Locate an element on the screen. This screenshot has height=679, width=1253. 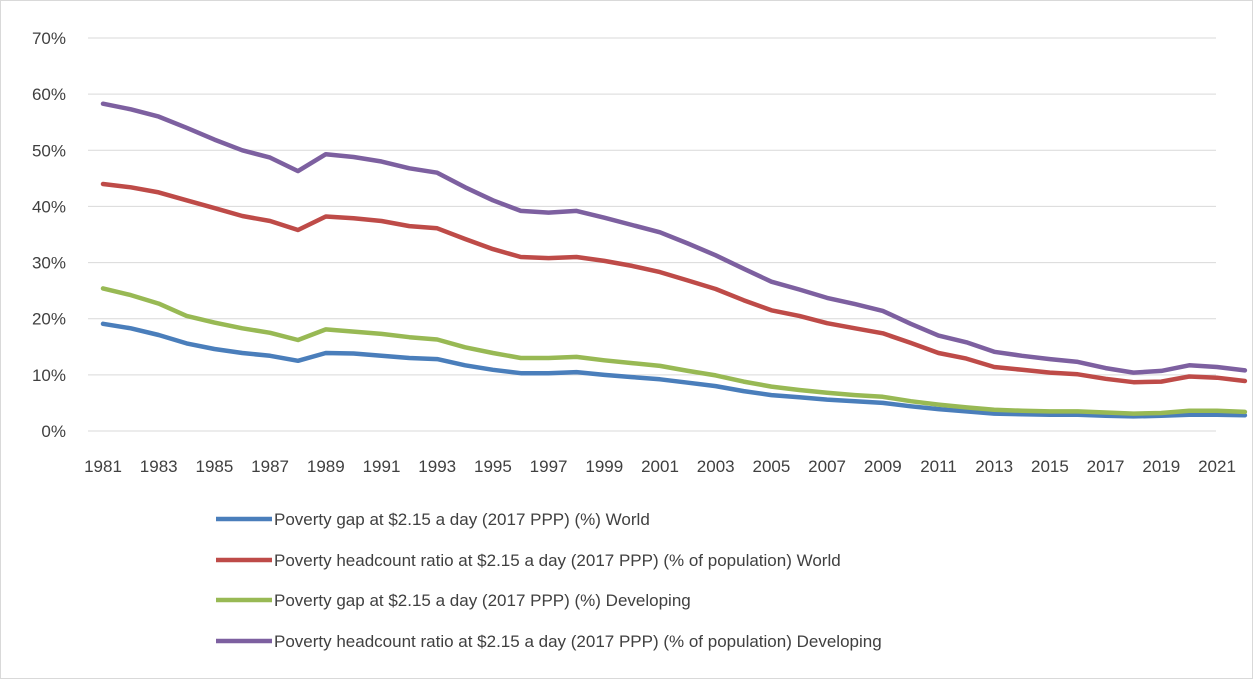
x-tick-label: 2005 is located at coordinates (771, 466).